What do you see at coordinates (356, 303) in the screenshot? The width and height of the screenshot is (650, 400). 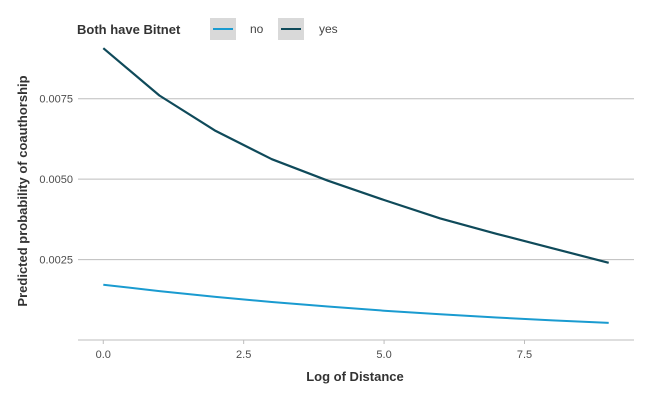 I see `series-line-no` at bounding box center [356, 303].